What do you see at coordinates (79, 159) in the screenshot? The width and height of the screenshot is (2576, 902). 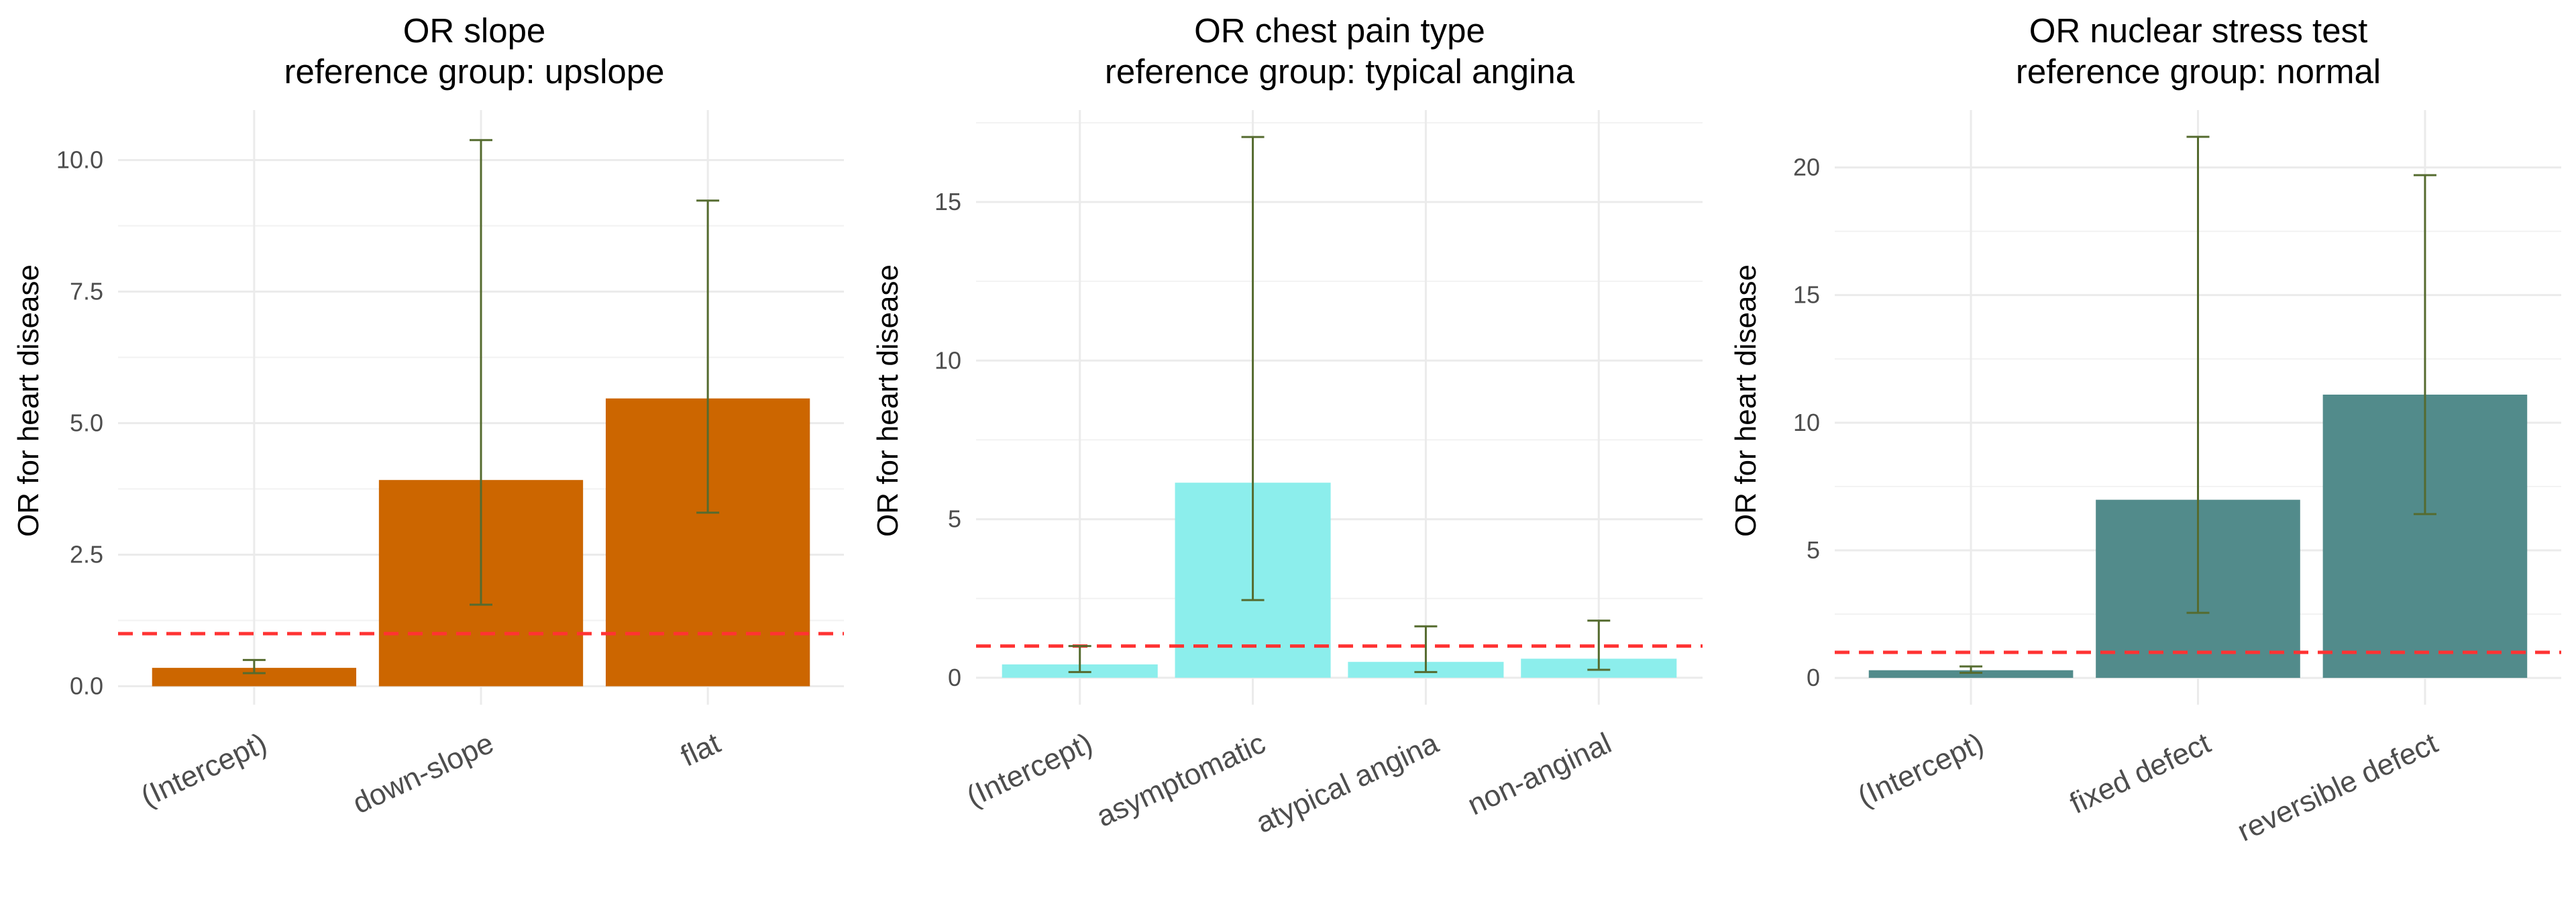 I see `y-tick-label: 10.0` at bounding box center [79, 159].